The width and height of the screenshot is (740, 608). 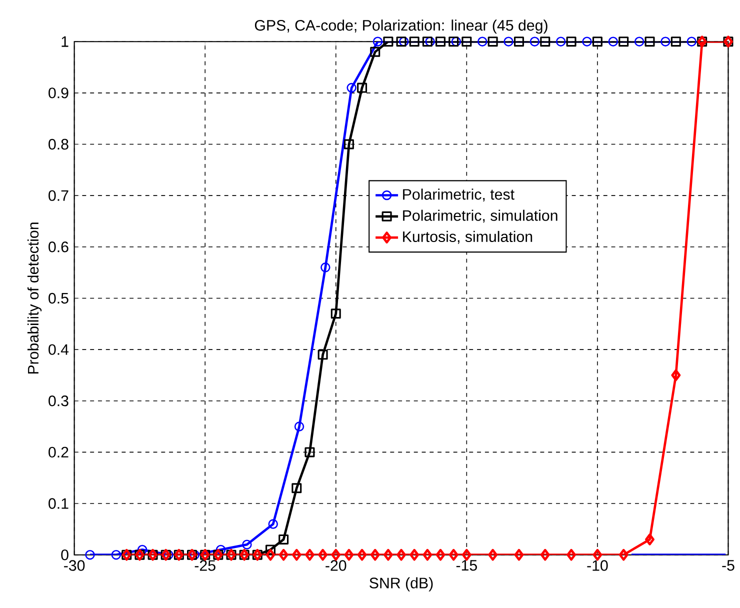 I want to click on chart-title: GPS, CA-code; Polarization: linear (45 deg), so click(x=401, y=26).